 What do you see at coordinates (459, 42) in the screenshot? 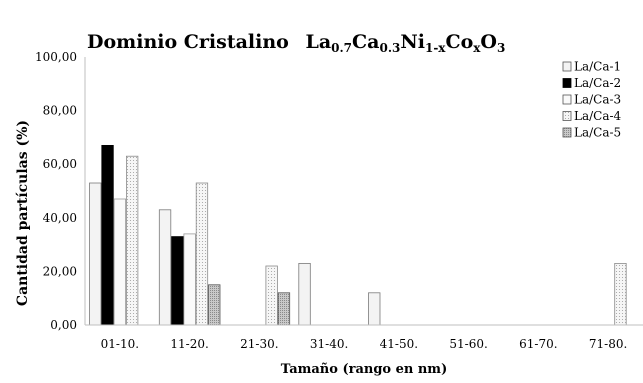
I see `title-formula-part: Co` at bounding box center [459, 42].